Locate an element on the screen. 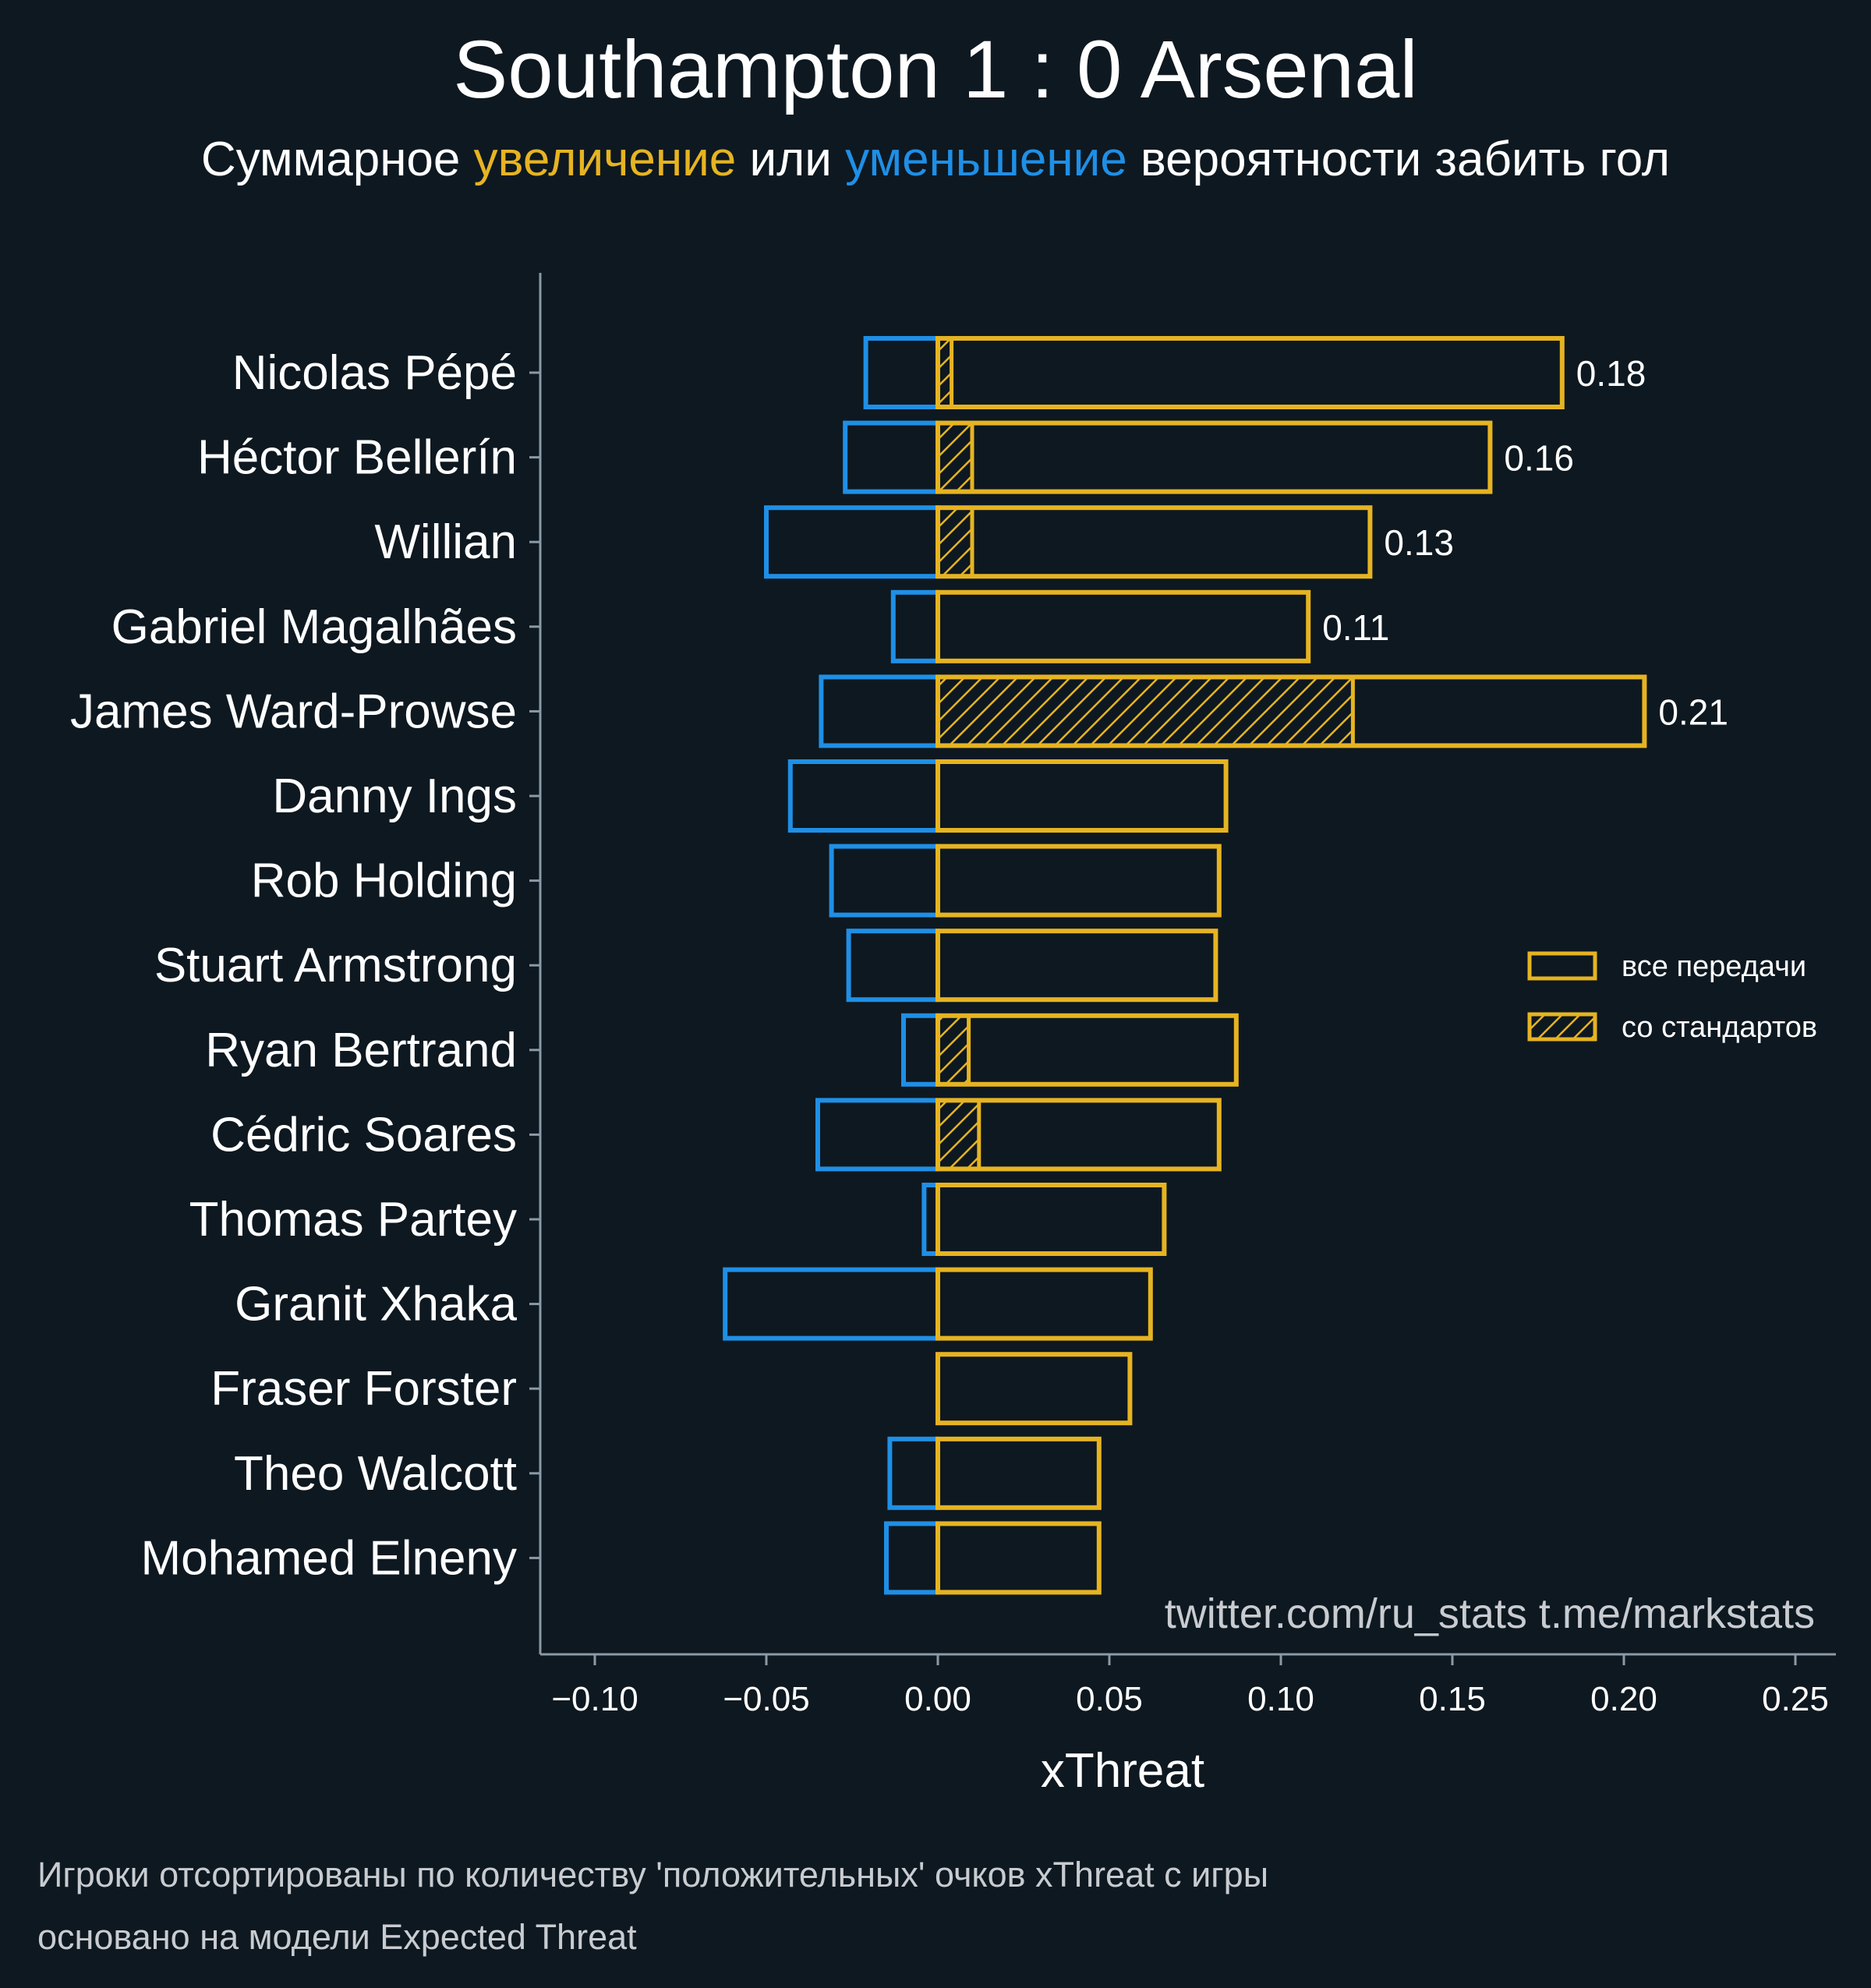 The image size is (1871, 1988). player-label: James Ward-Prowse is located at coordinates (293, 711).